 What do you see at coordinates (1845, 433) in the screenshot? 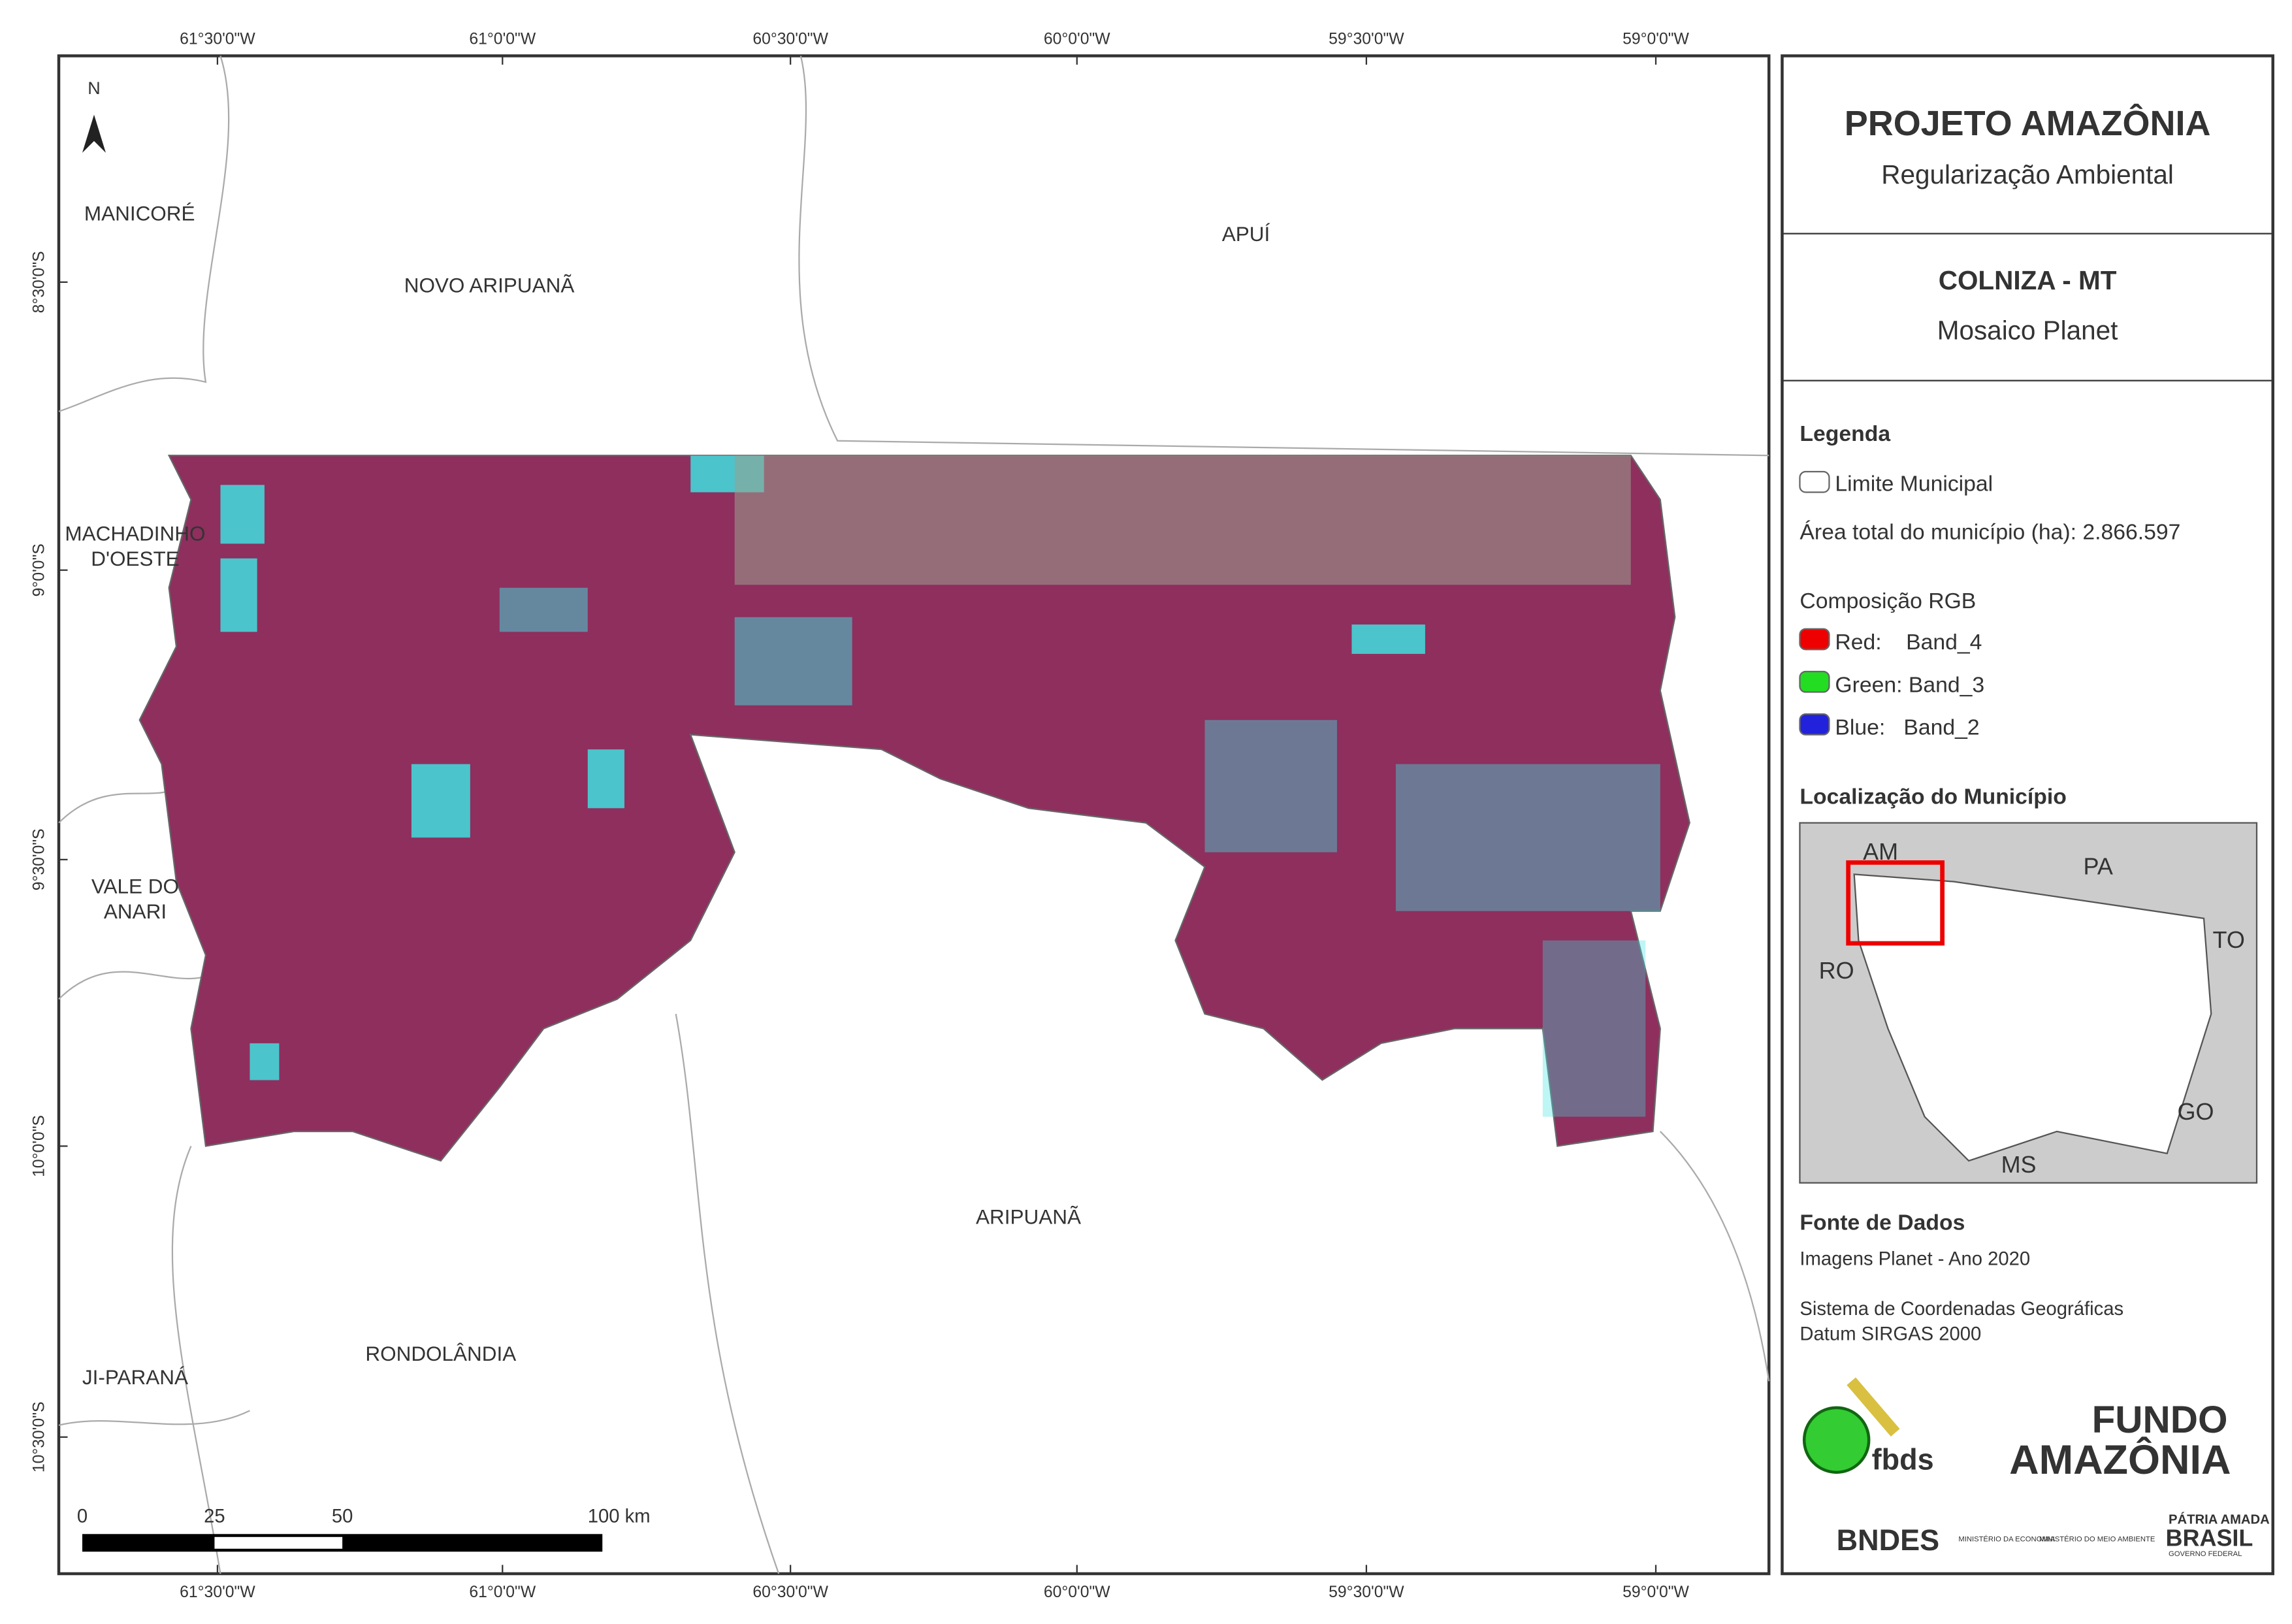
I see `legend-title: Legenda` at bounding box center [1845, 433].